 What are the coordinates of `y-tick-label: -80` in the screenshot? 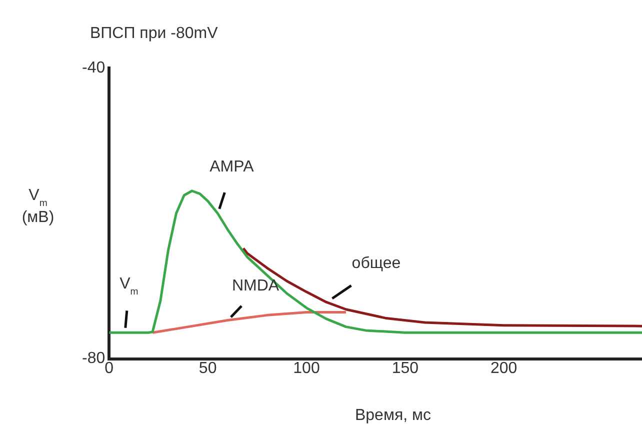 It's located at (94, 359).